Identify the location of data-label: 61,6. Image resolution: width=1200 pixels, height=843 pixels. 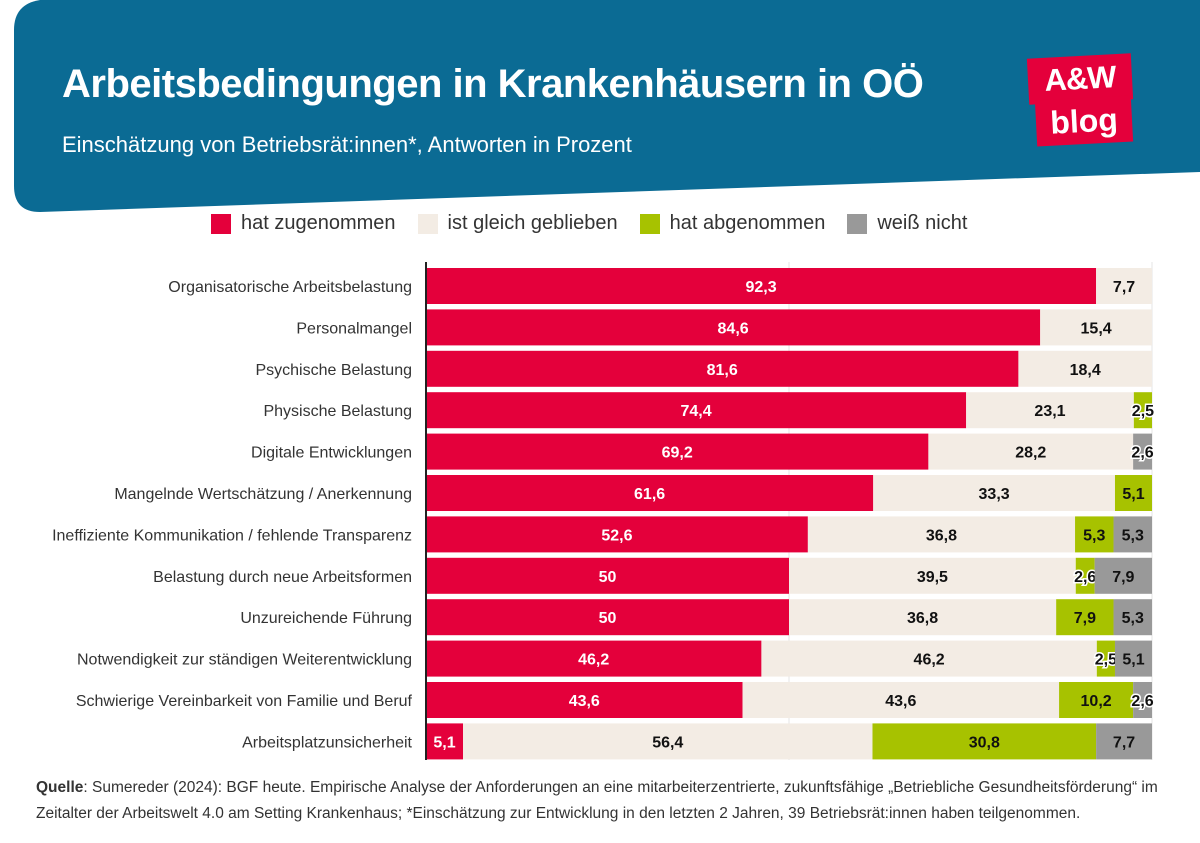
(649, 494).